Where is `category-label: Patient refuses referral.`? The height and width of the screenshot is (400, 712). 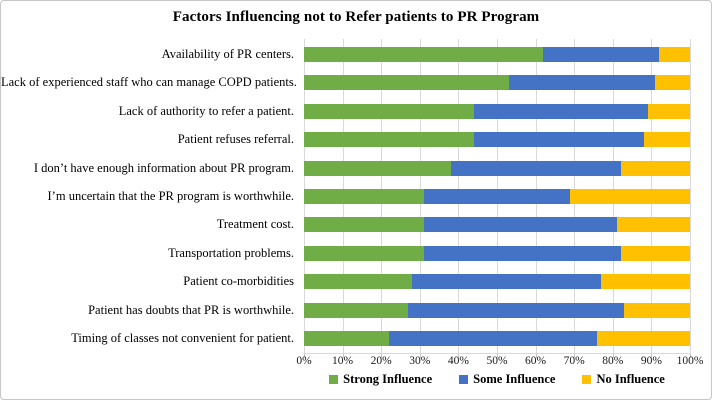
category-label: Patient refuses referral. is located at coordinates (235, 139).